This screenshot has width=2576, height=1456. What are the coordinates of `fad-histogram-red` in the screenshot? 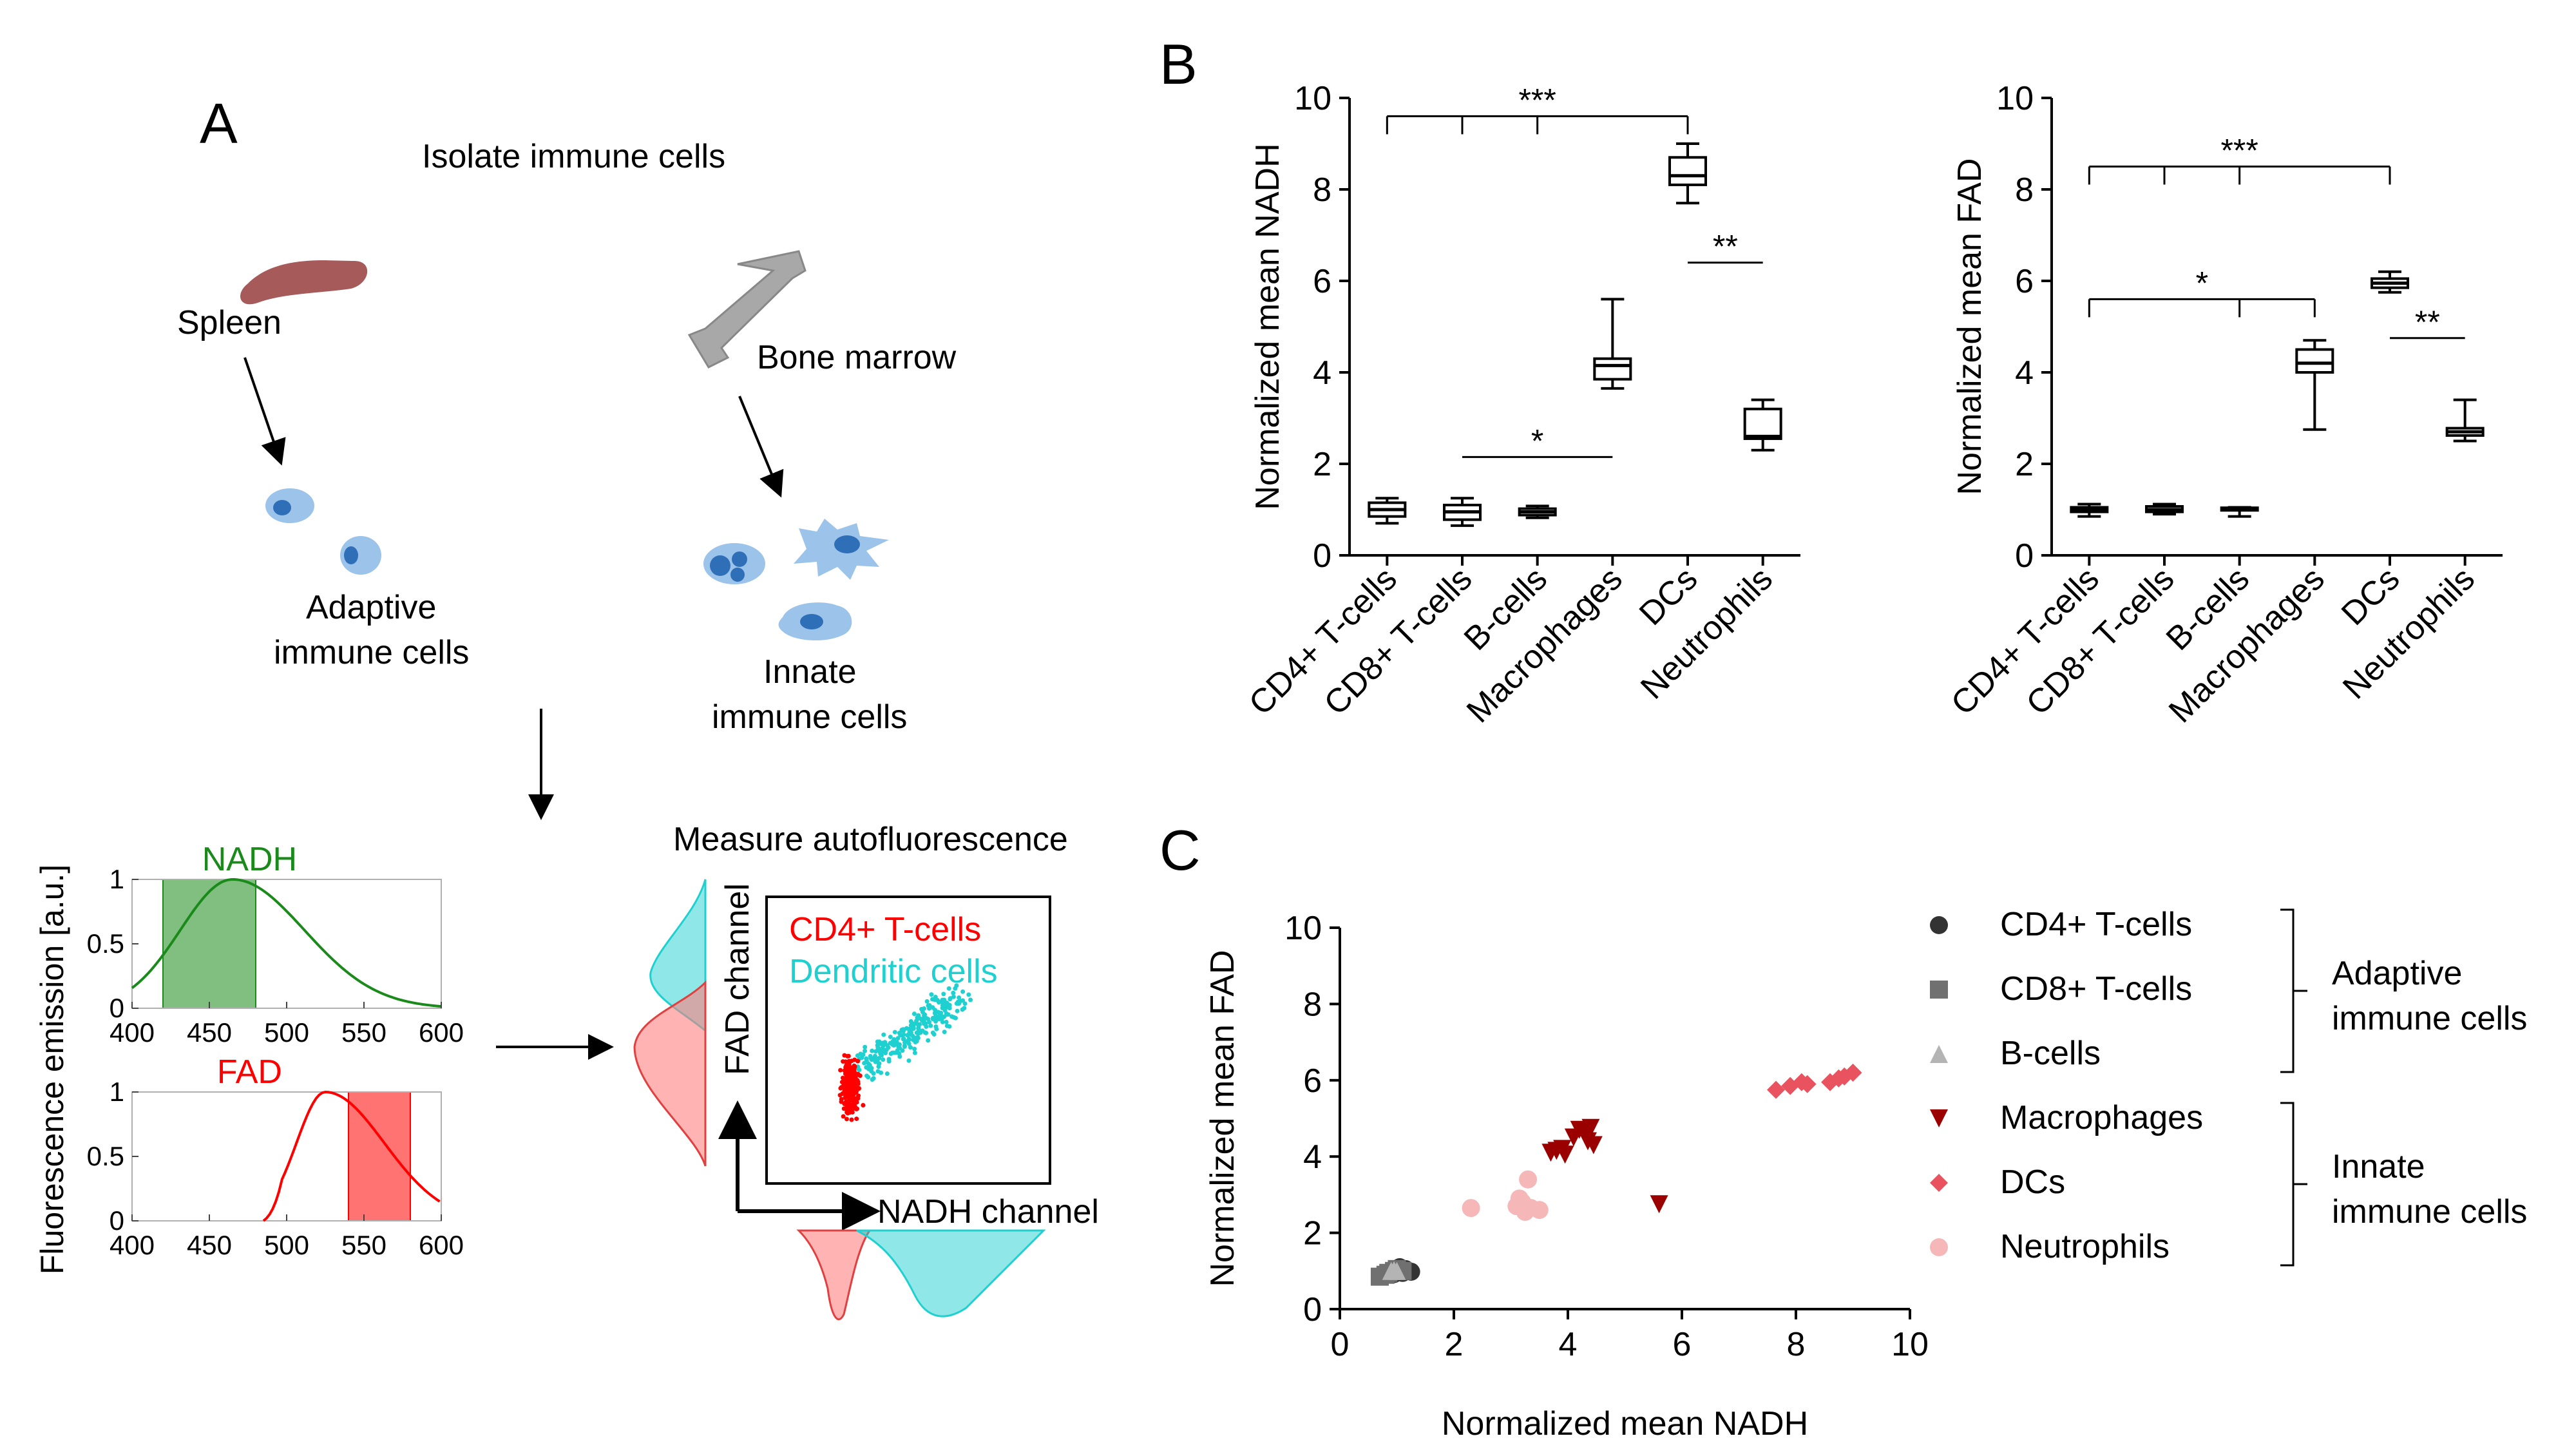 It's located at (670, 1073).